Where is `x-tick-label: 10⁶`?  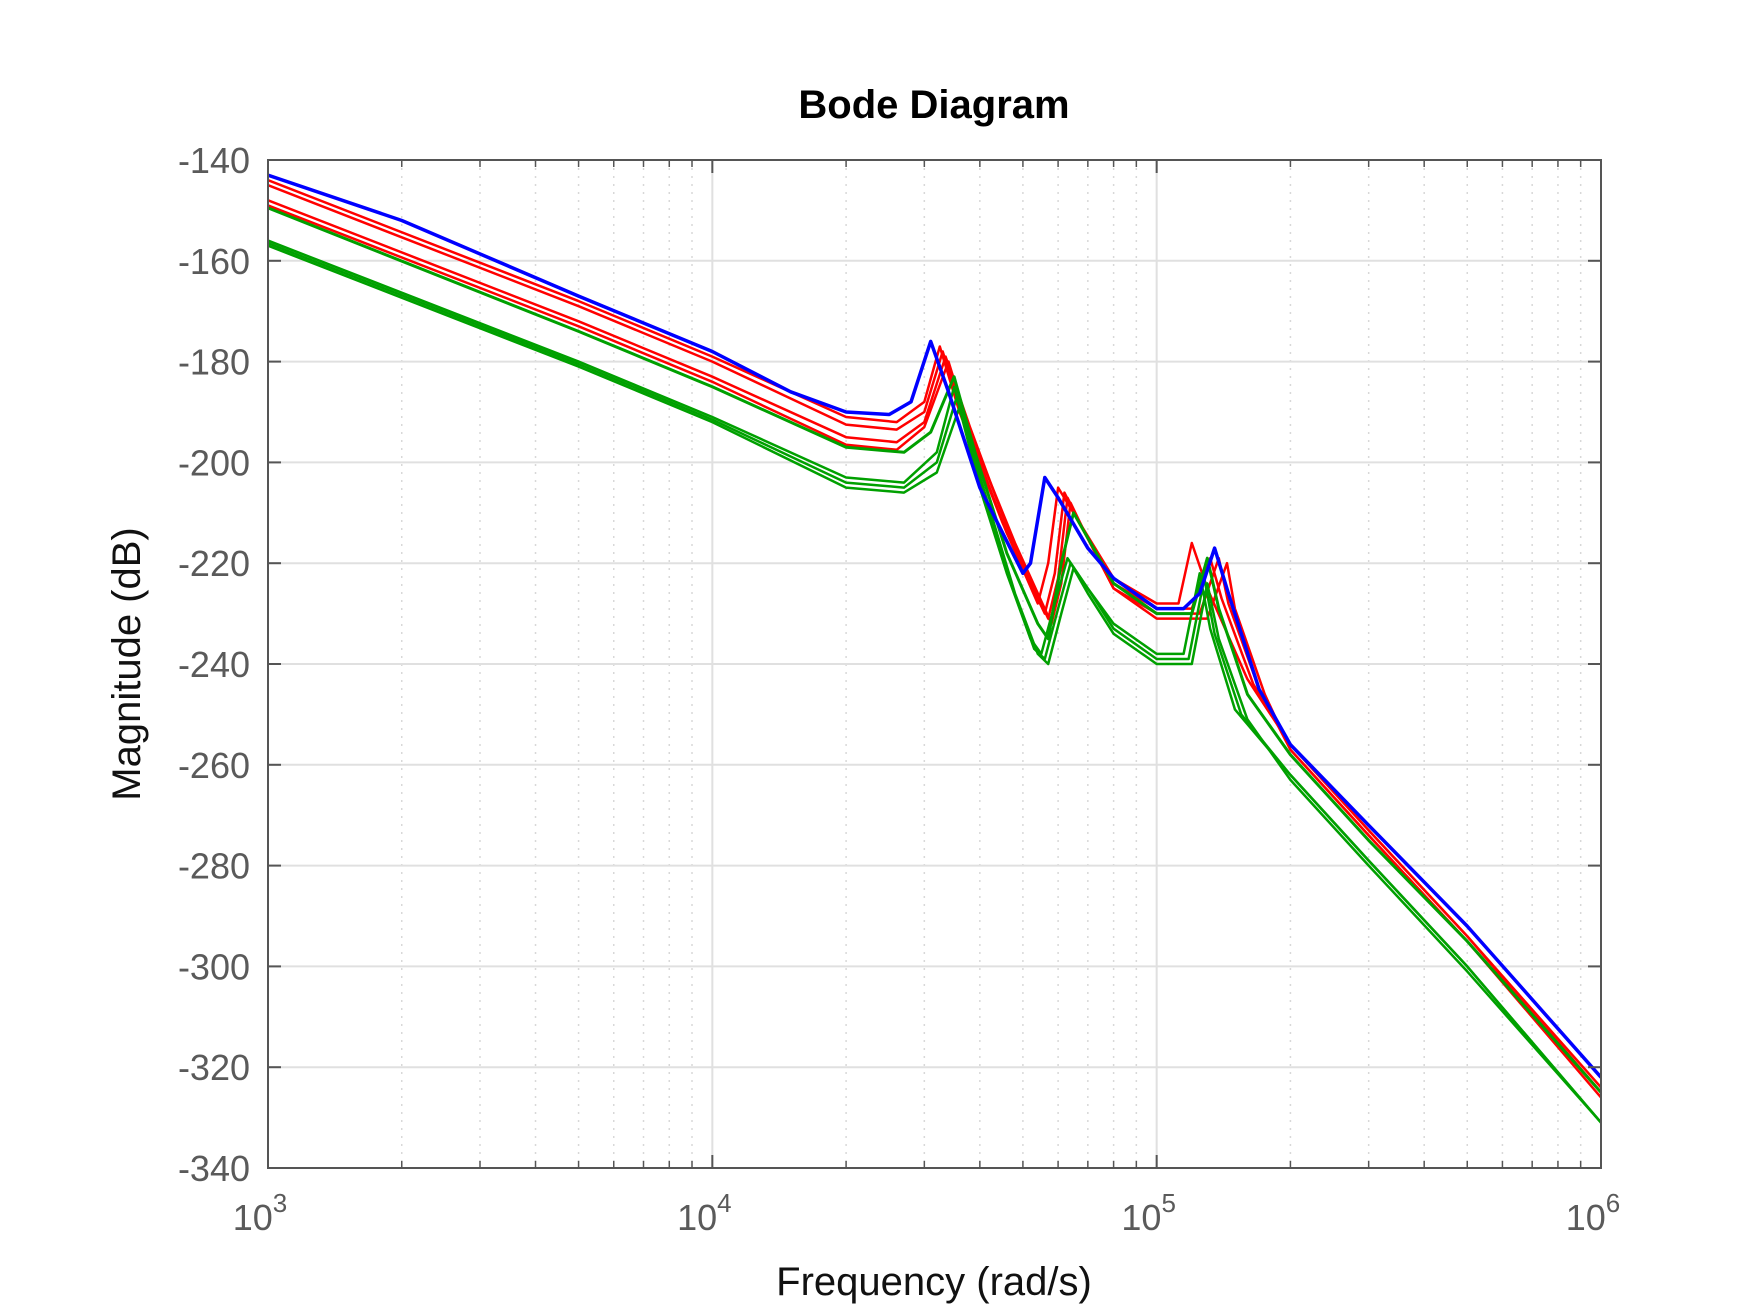
x-tick-label: 10⁶ is located at coordinates (1593, 1213).